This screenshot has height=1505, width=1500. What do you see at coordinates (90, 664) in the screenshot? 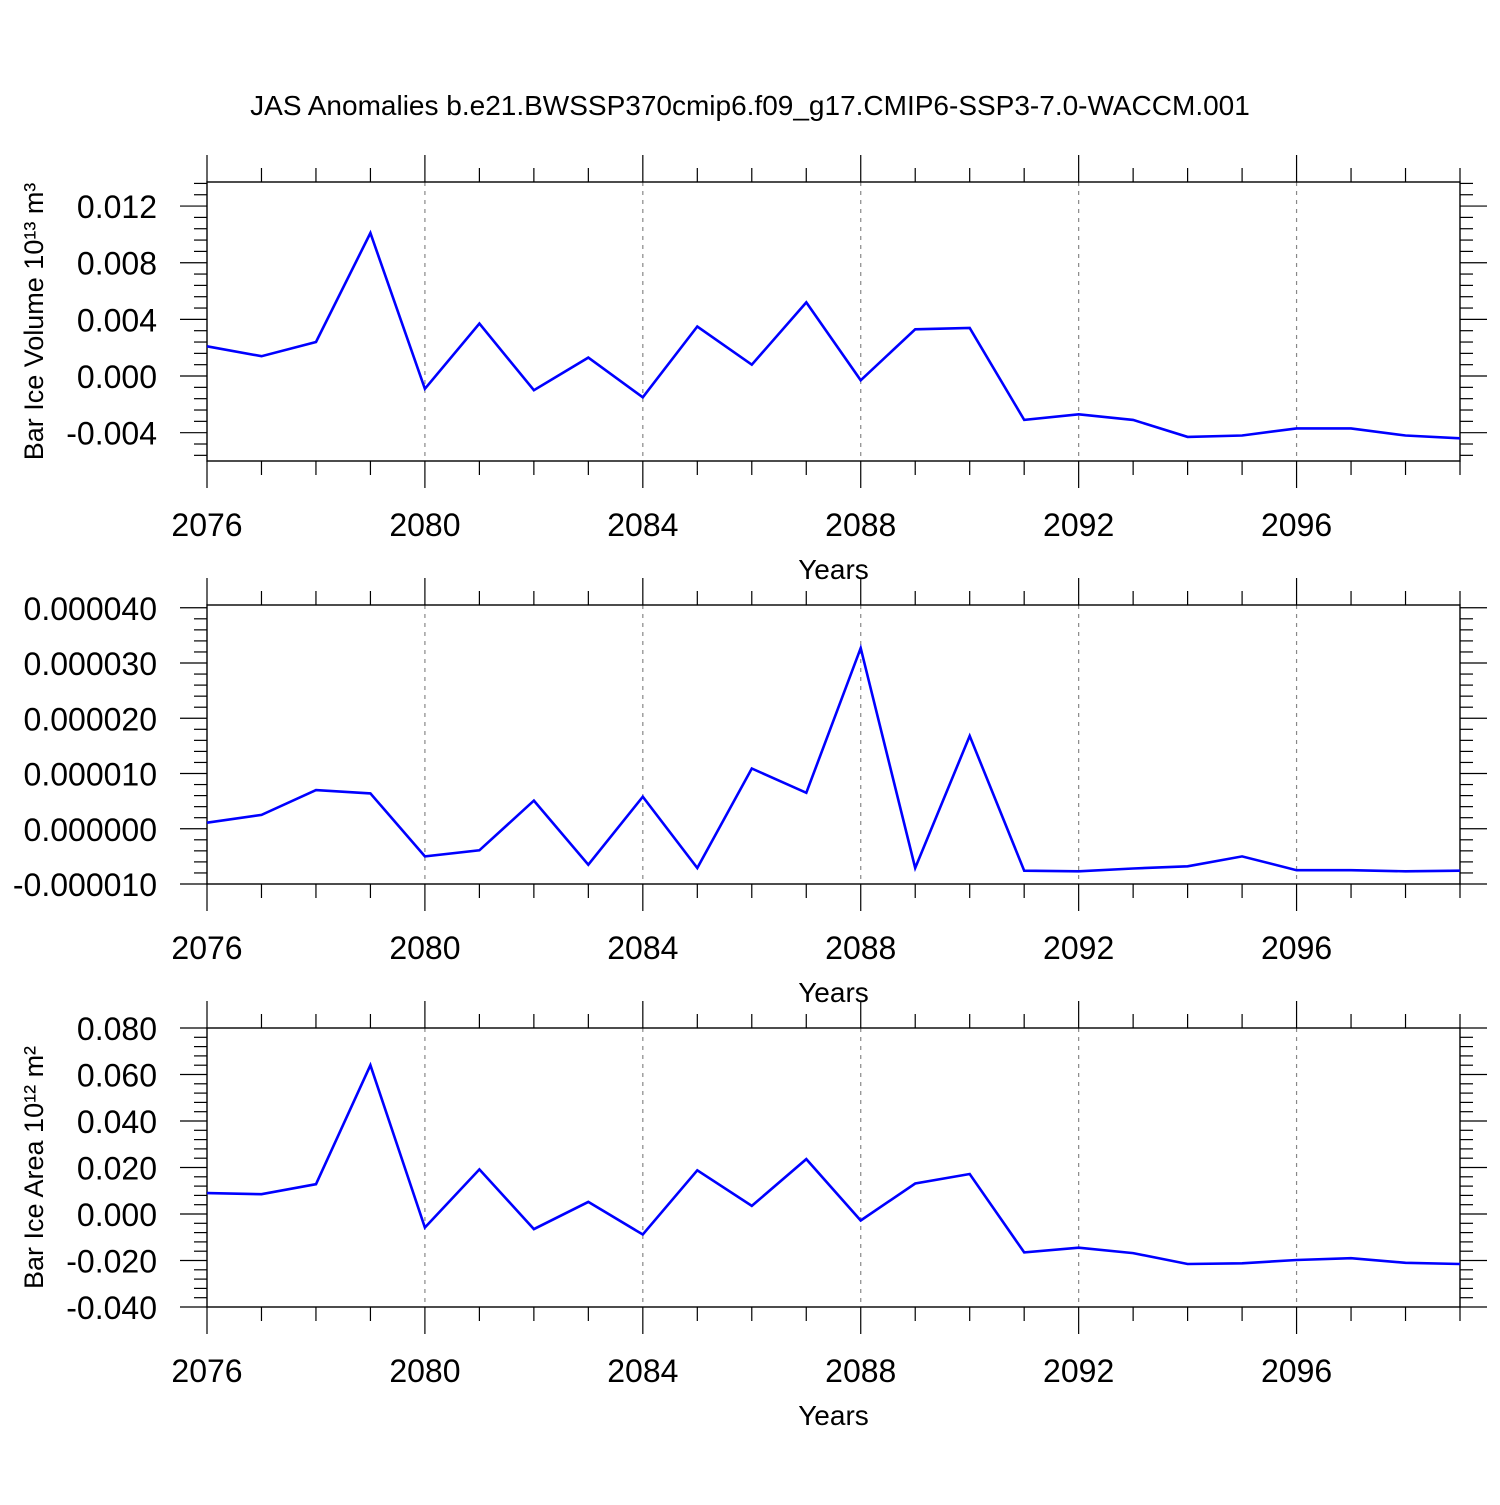
I see `y-tick-label: 0.000030` at bounding box center [90, 664].